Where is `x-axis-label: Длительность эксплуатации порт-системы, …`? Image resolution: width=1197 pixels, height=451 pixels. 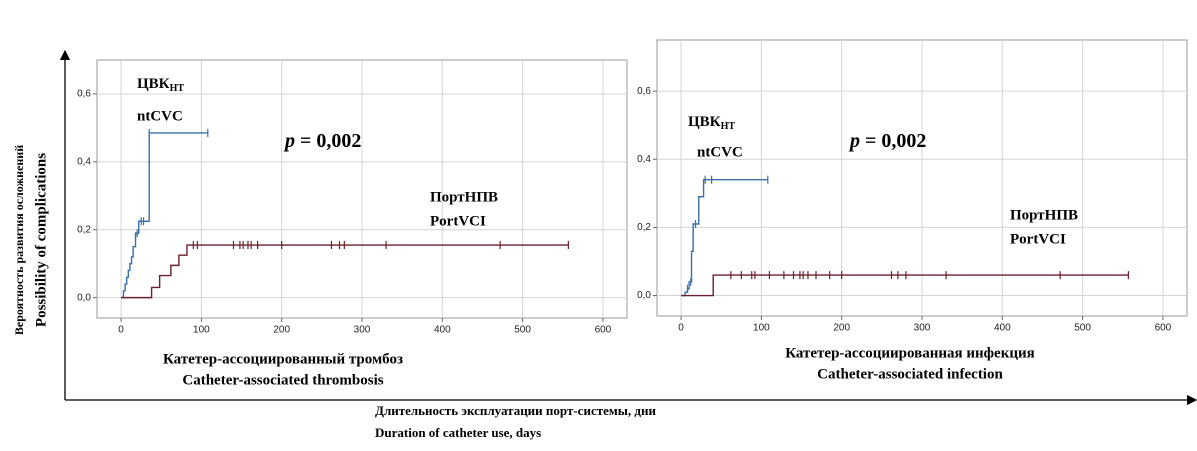
x-axis-label: Длительность эксплуатации порт-системы, … is located at coordinates (515, 410).